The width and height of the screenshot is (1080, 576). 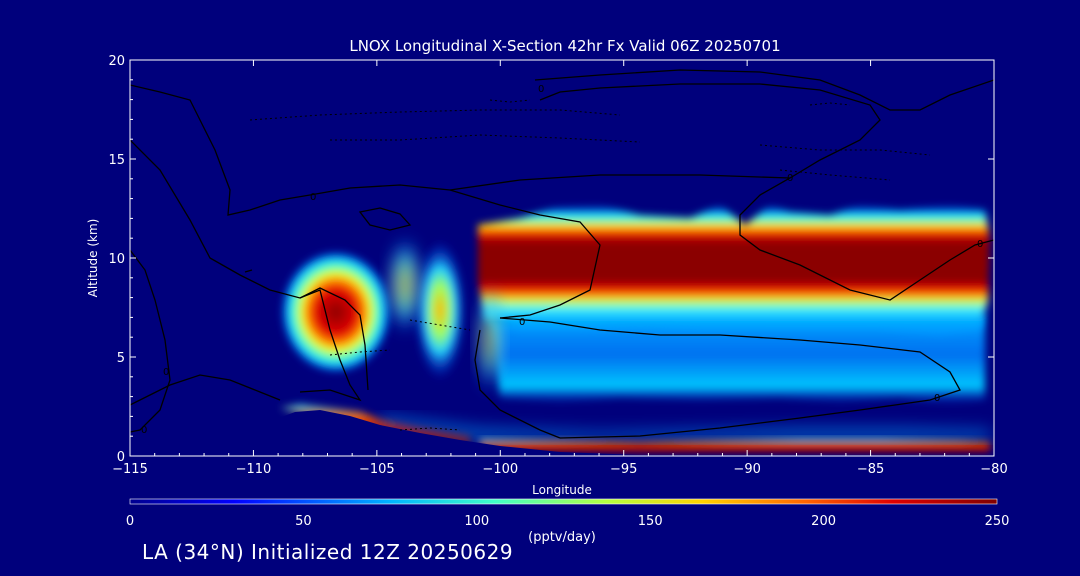 What do you see at coordinates (116, 61) in the screenshot?
I see `y-tick-label: 20` at bounding box center [116, 61].